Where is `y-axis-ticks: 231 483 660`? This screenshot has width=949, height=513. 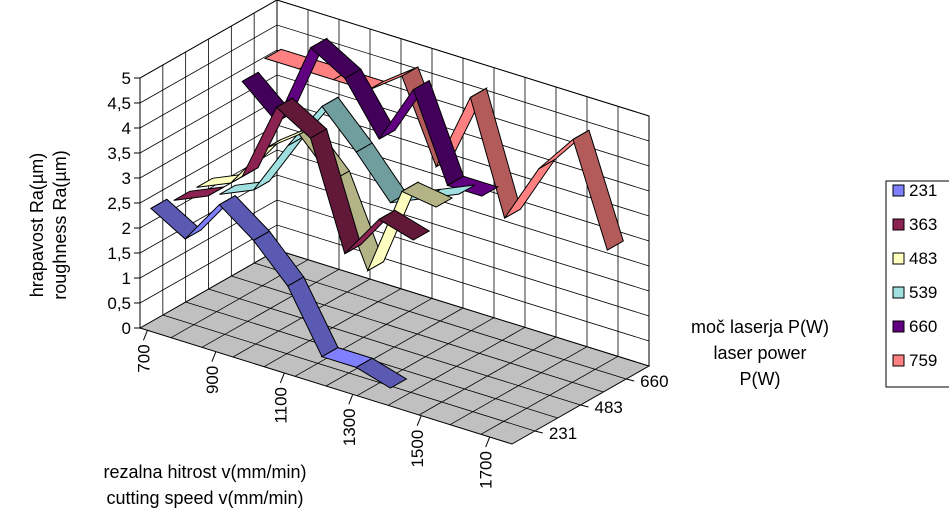 y-axis-ticks: 231 483 660 is located at coordinates (601, 407).